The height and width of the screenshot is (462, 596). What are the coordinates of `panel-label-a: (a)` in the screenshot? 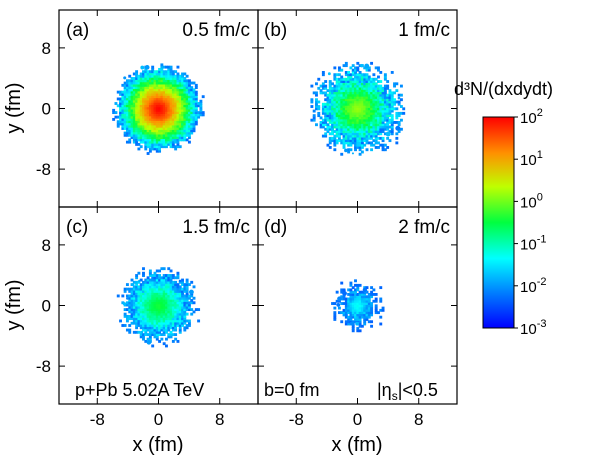 It's located at (77, 30).